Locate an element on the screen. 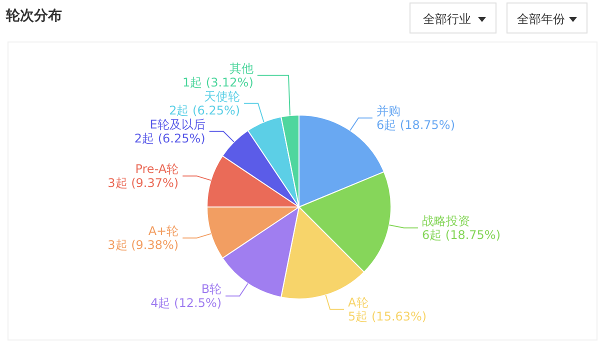  slice-label: Pre-A轮 is located at coordinates (157, 169).